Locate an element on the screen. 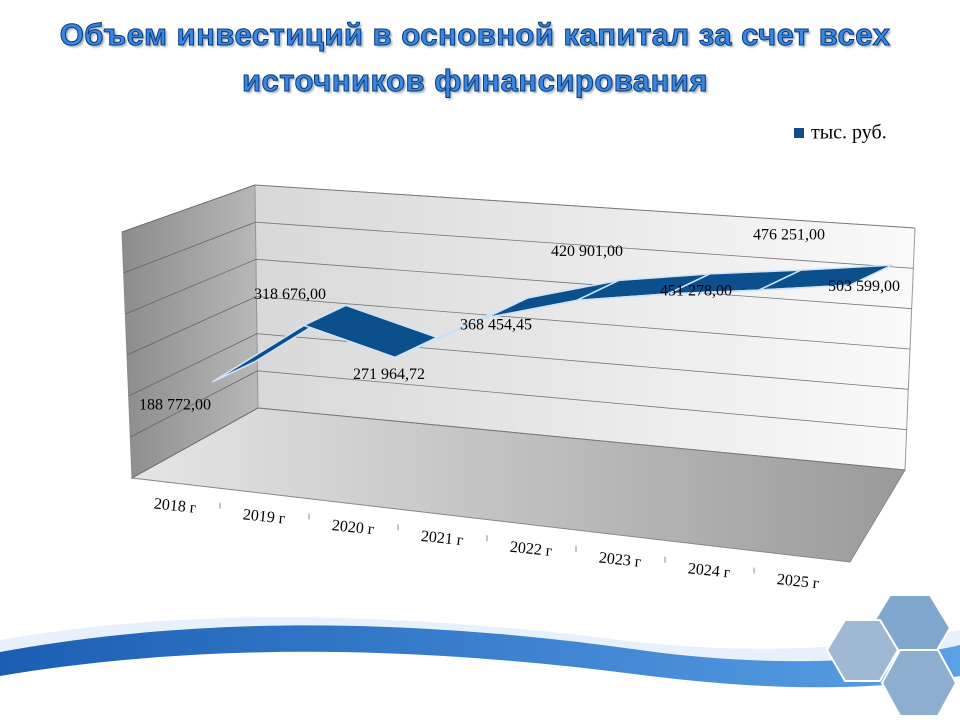  legend-swatch is located at coordinates (799, 133).